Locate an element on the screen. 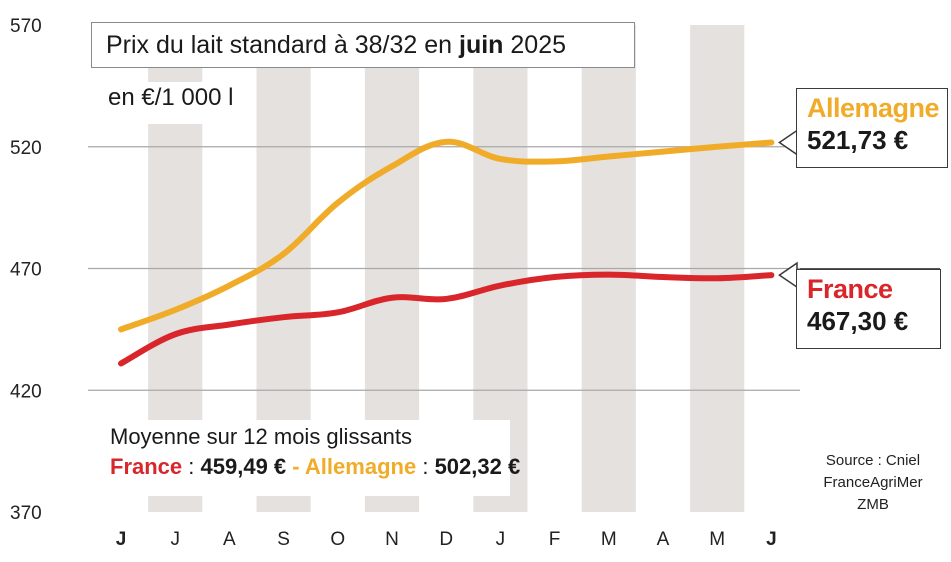 This screenshot has width=951, height=562. average-colon-1: : is located at coordinates (191, 466).